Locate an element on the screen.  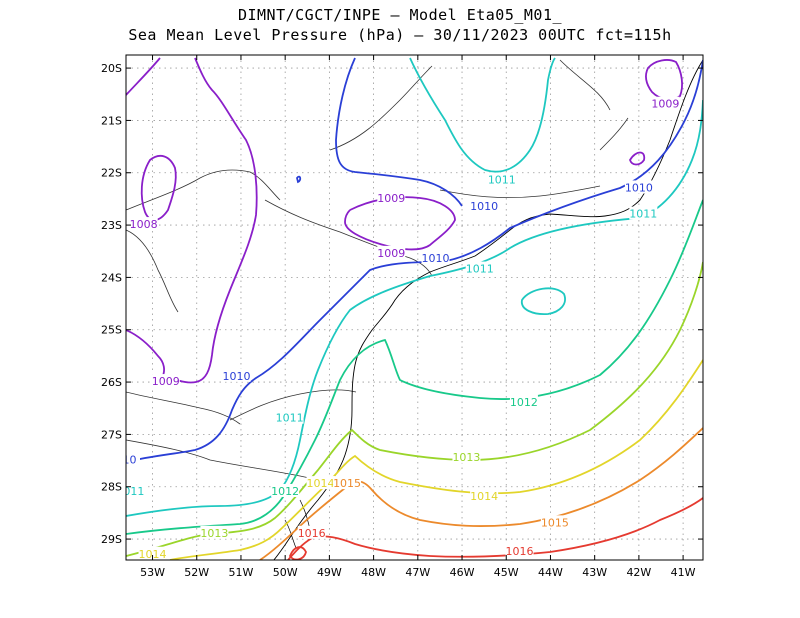
lon-tick-label: 42W is located at coordinates (638, 572).